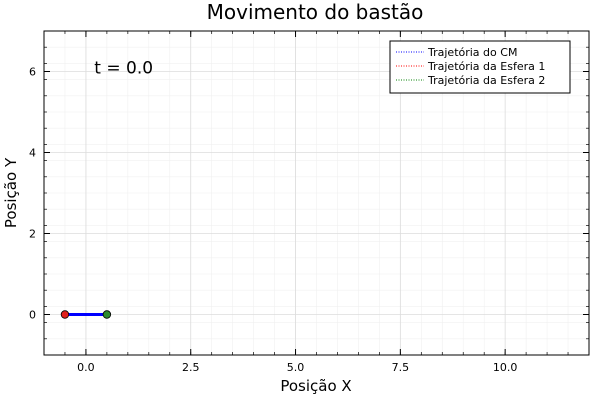 The width and height of the screenshot is (600, 400). What do you see at coordinates (65, 314) in the screenshot?
I see `sphere-1-marker` at bounding box center [65, 314].